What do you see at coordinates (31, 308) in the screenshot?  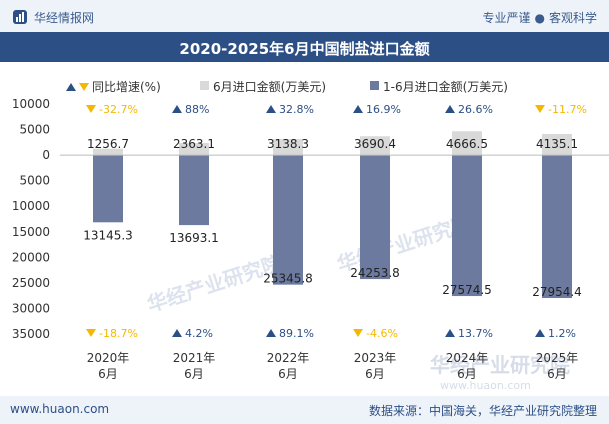 I see `y-tick-label: 30000` at bounding box center [31, 308].